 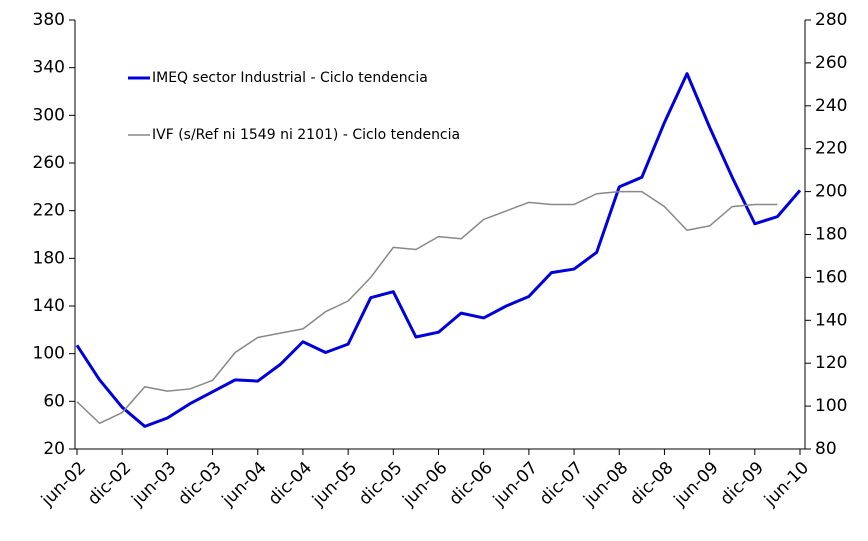 What do you see at coordinates (831, 406) in the screenshot?
I see `y2-tick-label: 100` at bounding box center [831, 406].